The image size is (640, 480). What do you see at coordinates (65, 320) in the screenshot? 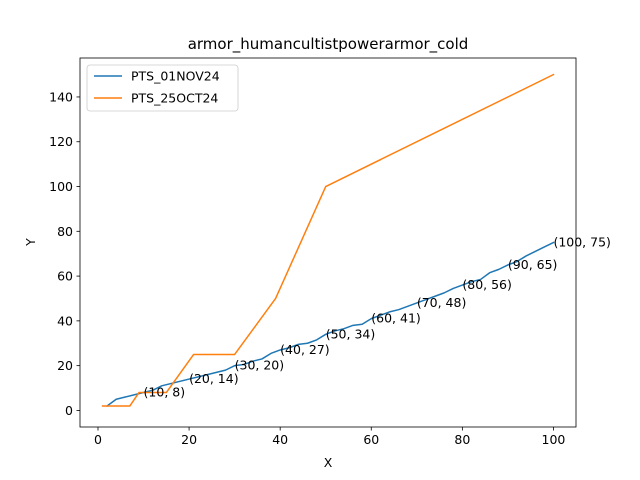
I see `y-tick-label: 40` at bounding box center [65, 320].